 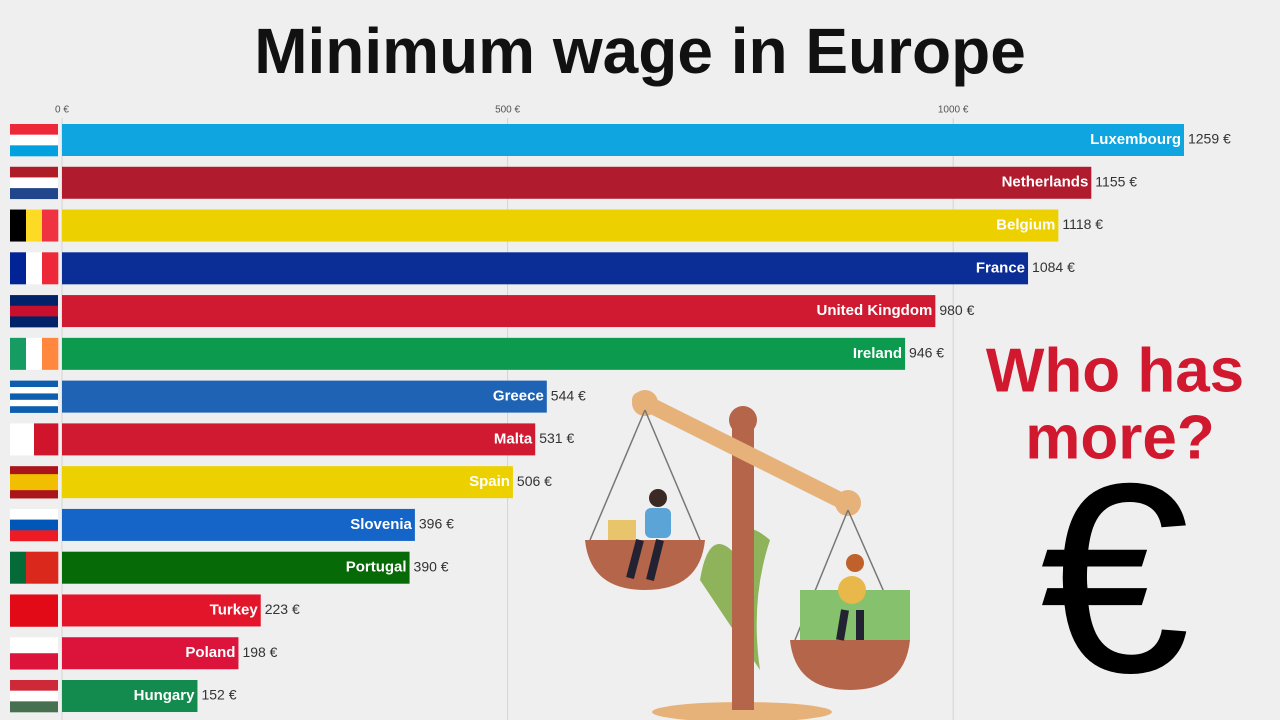 What do you see at coordinates (1082, 224) in the screenshot?
I see `value-label: 1118 €` at bounding box center [1082, 224].